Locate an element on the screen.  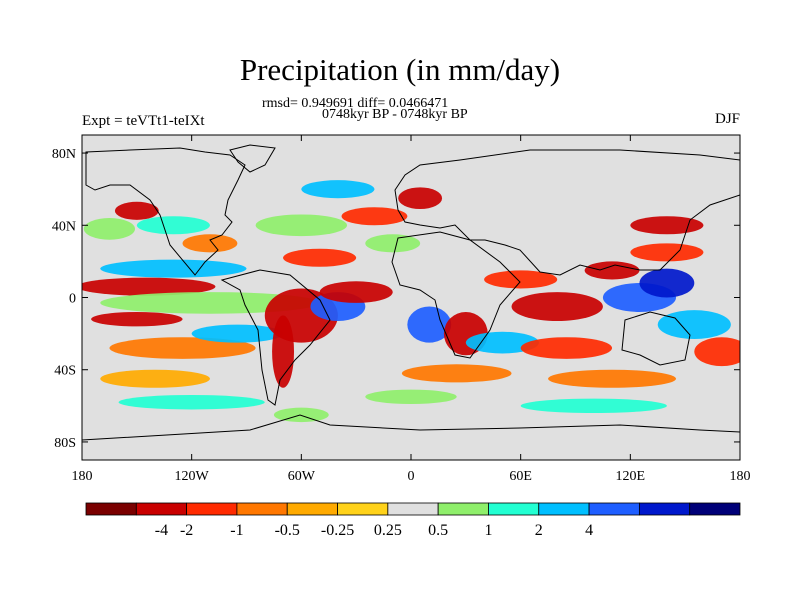
coastline-antarctica is located at coordinates (411, 427).